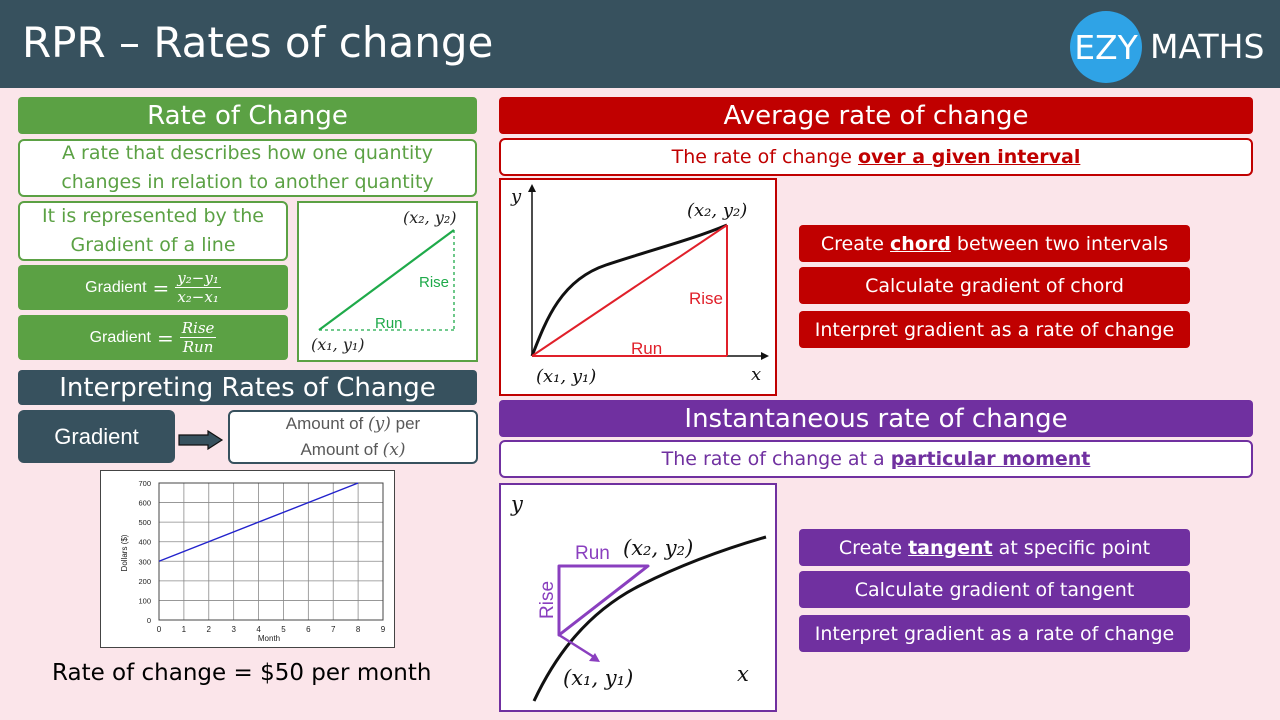  I want to click on step-text: at specific point, so click(1074, 547).